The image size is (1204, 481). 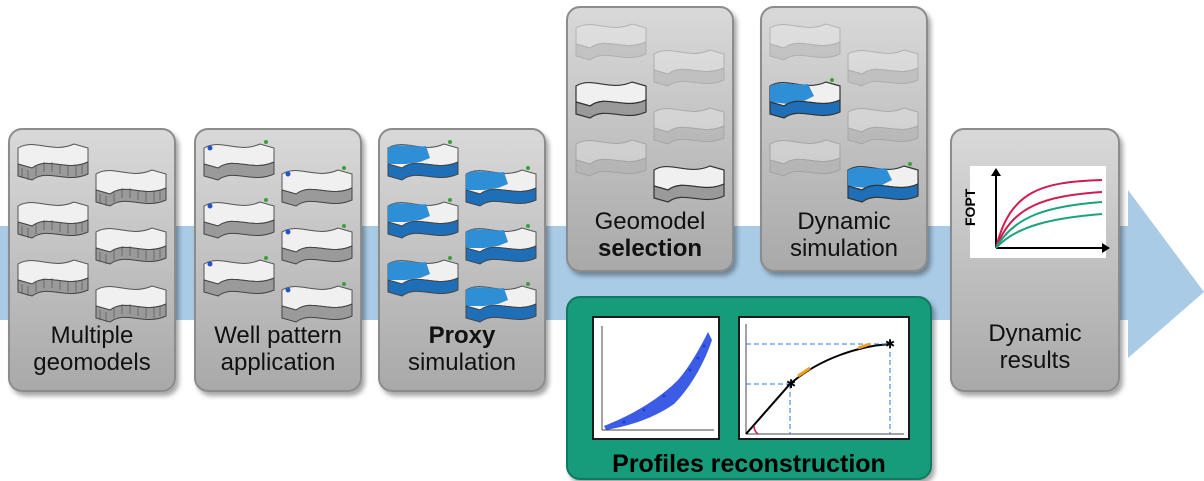 What do you see at coordinates (650, 139) in the screenshot?
I see `step-geomodel-selection: Geomodel selection` at bounding box center [650, 139].